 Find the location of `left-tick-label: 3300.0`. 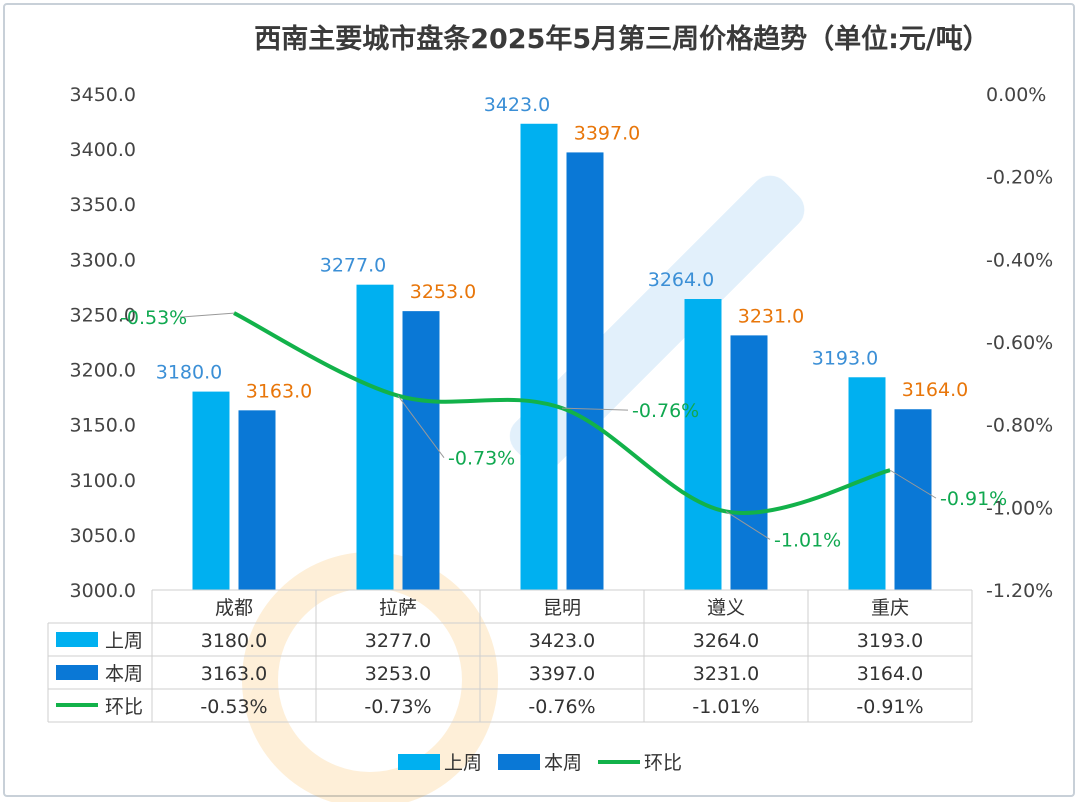

left-tick-label: 3300.0 is located at coordinates (103, 260).